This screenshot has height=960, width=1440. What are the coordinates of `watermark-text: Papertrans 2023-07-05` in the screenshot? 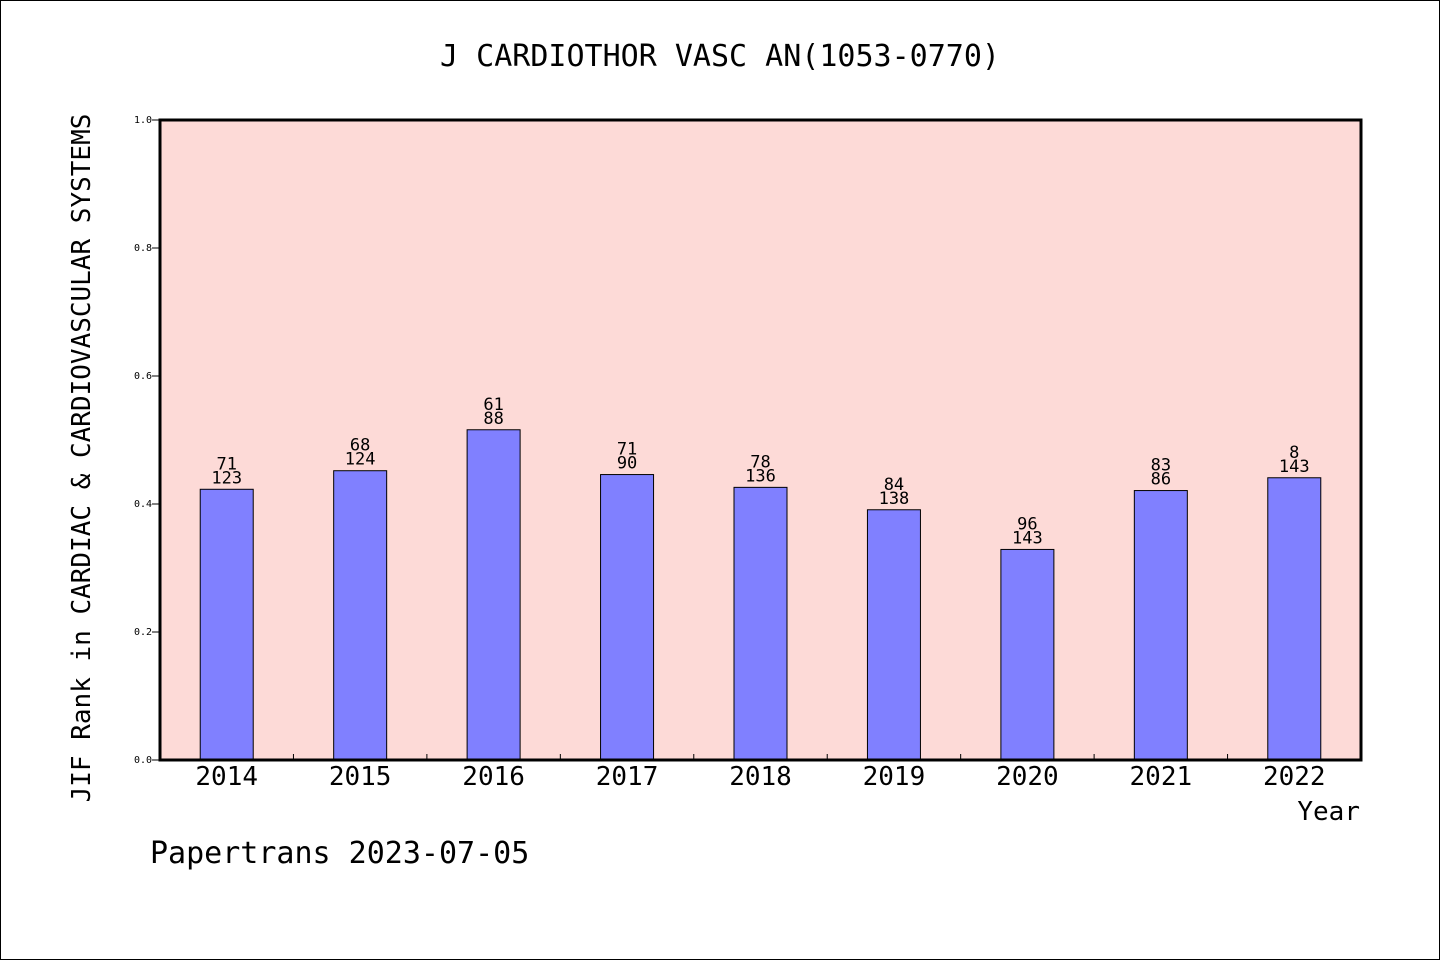 It's located at (339, 853).